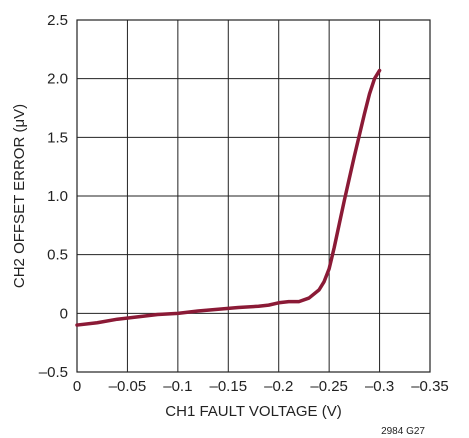  I want to click on y-tick-label: 2.5, so click(57, 20).